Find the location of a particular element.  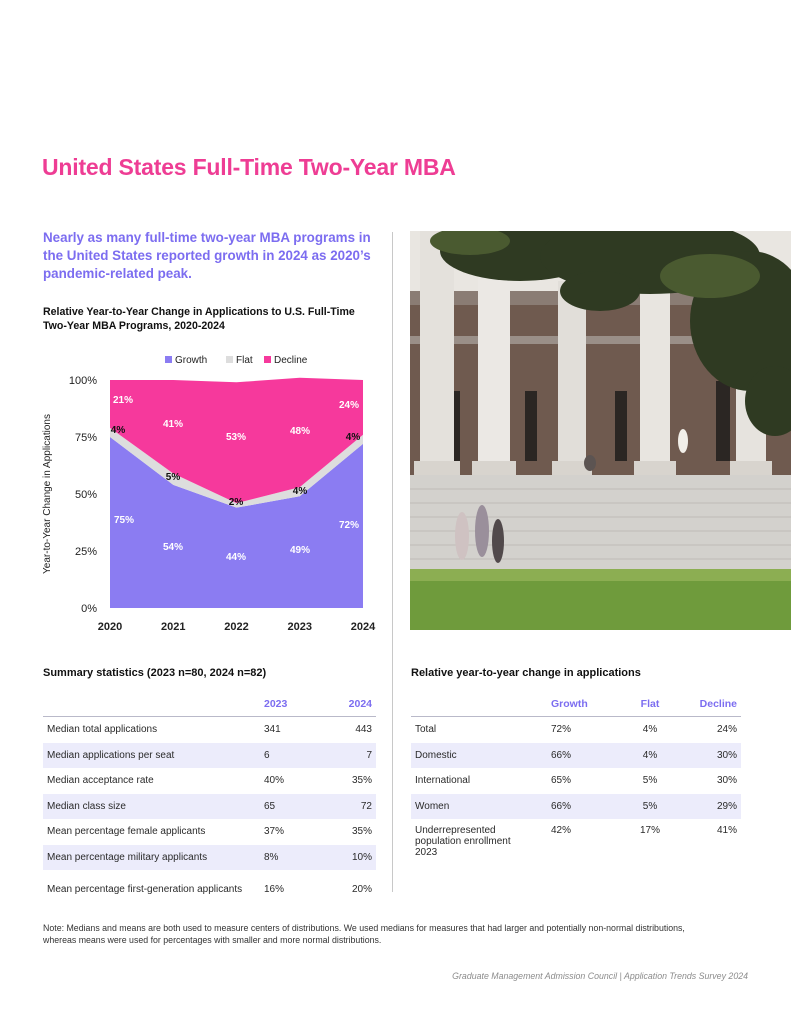

row-label: International is located at coordinates (443, 781).